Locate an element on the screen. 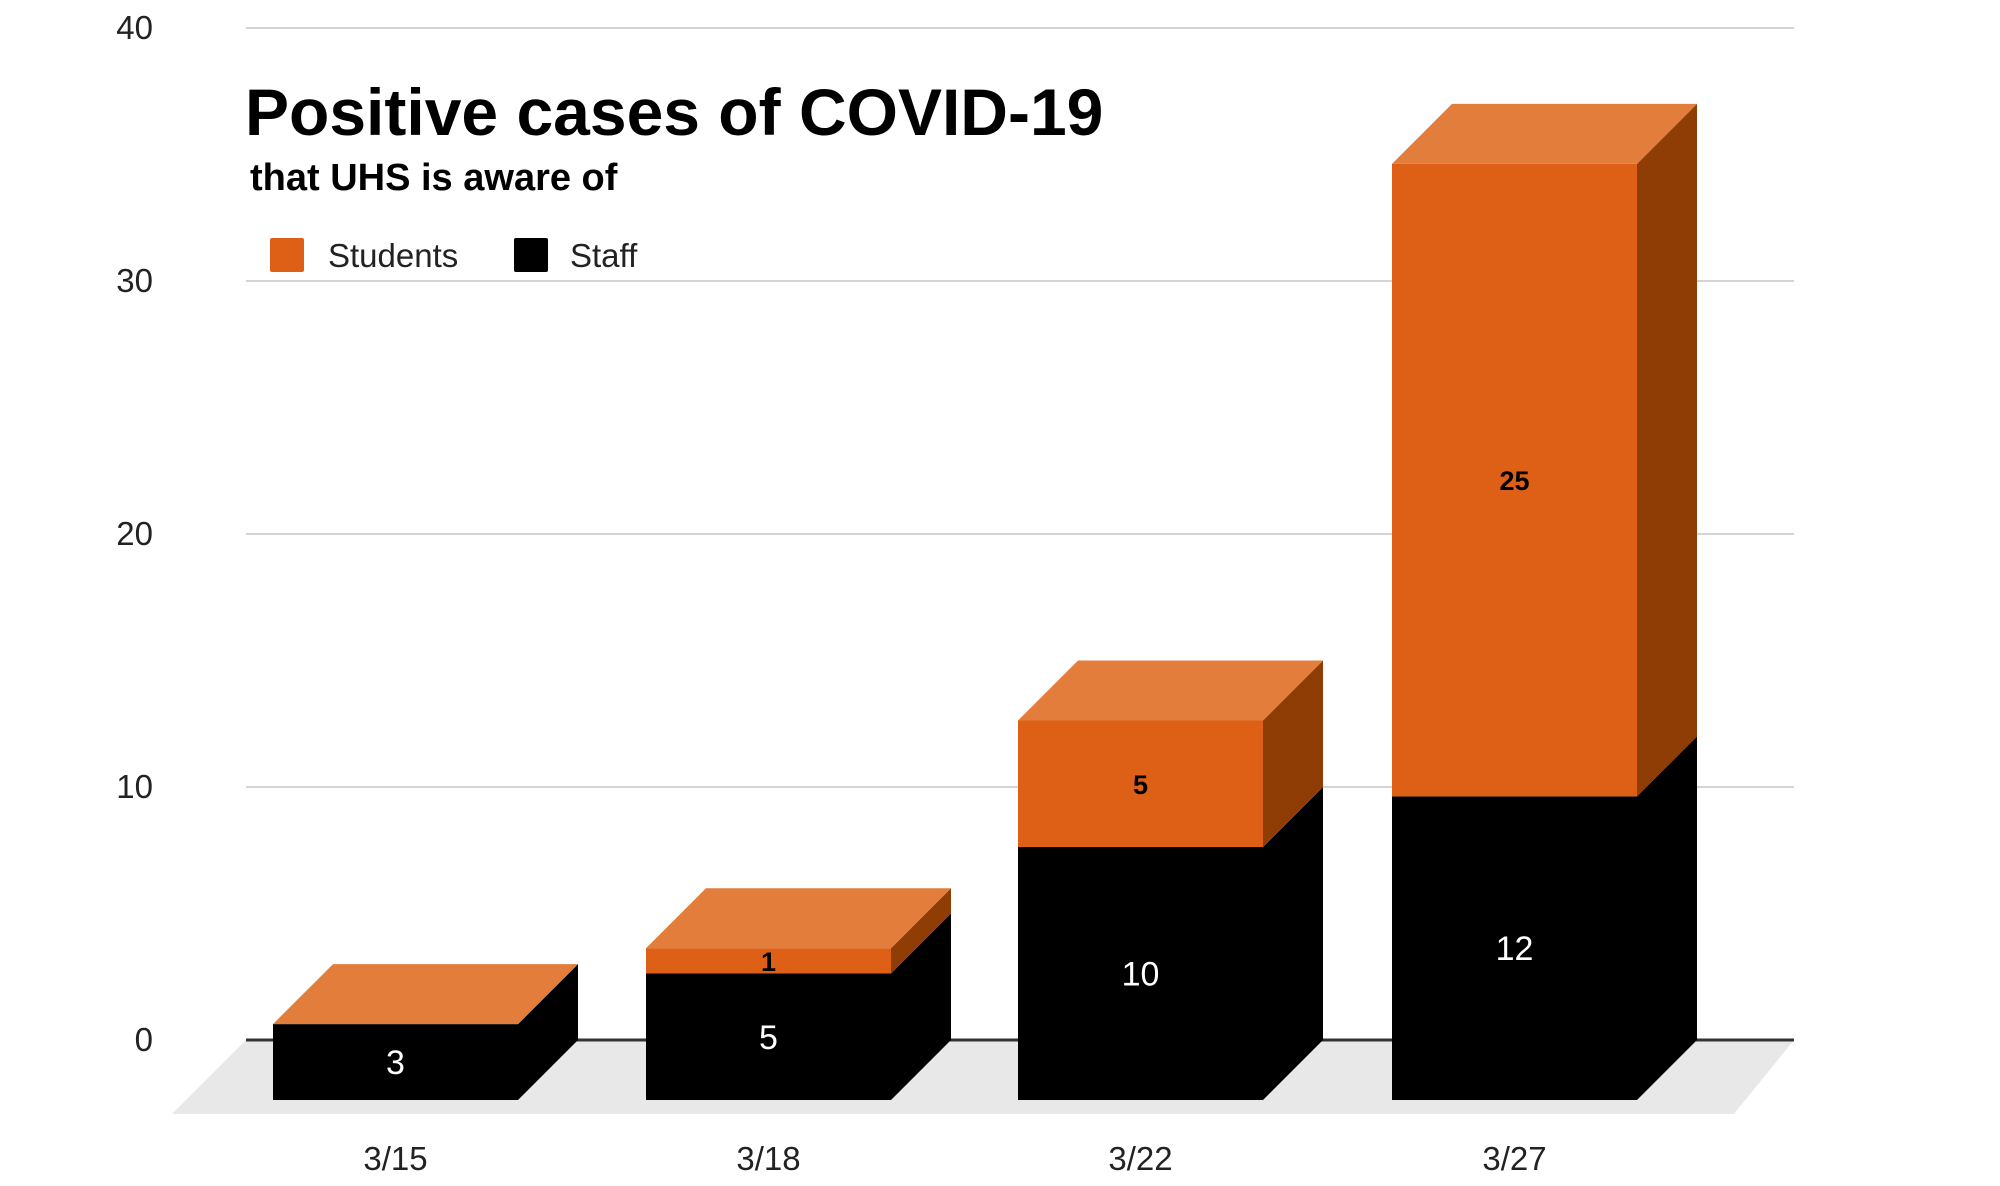 Image resolution: width=2000 pixels, height=1186 pixels. bar-top-3/15 is located at coordinates (425, 994).